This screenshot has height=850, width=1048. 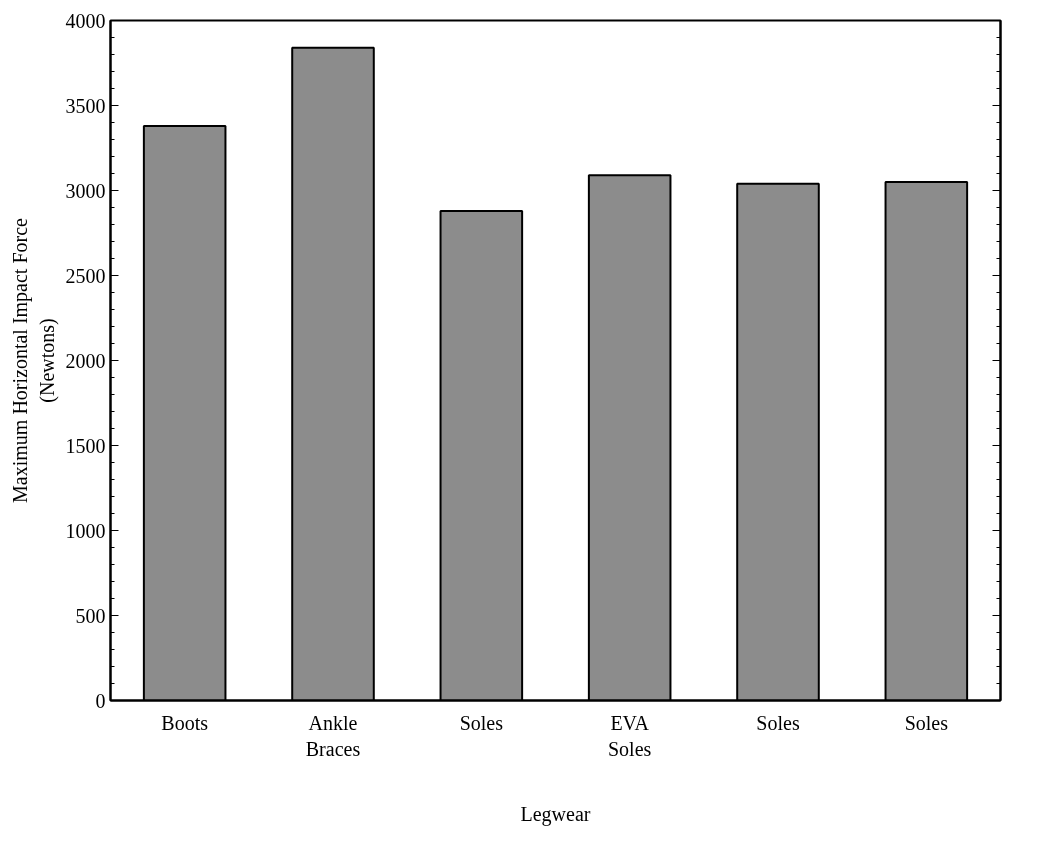 What do you see at coordinates (555, 814) in the screenshot?
I see `x-axis-title: Legwear` at bounding box center [555, 814].